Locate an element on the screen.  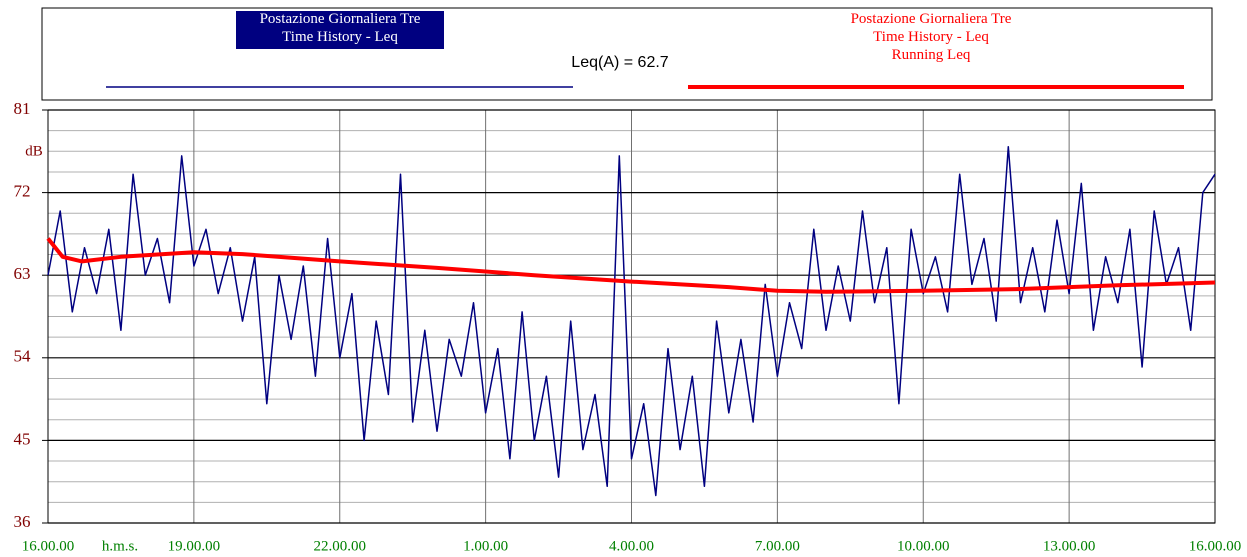
legend-highlight is located at coordinates (340, 30).